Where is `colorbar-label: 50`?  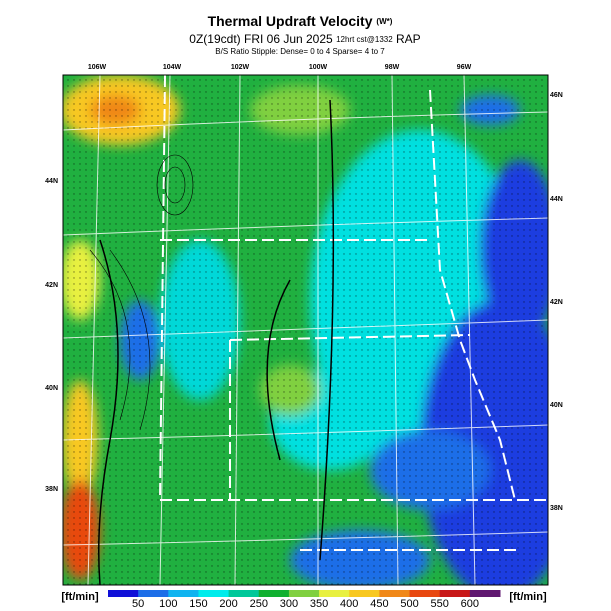 colorbar-label: 50 is located at coordinates (138, 604).